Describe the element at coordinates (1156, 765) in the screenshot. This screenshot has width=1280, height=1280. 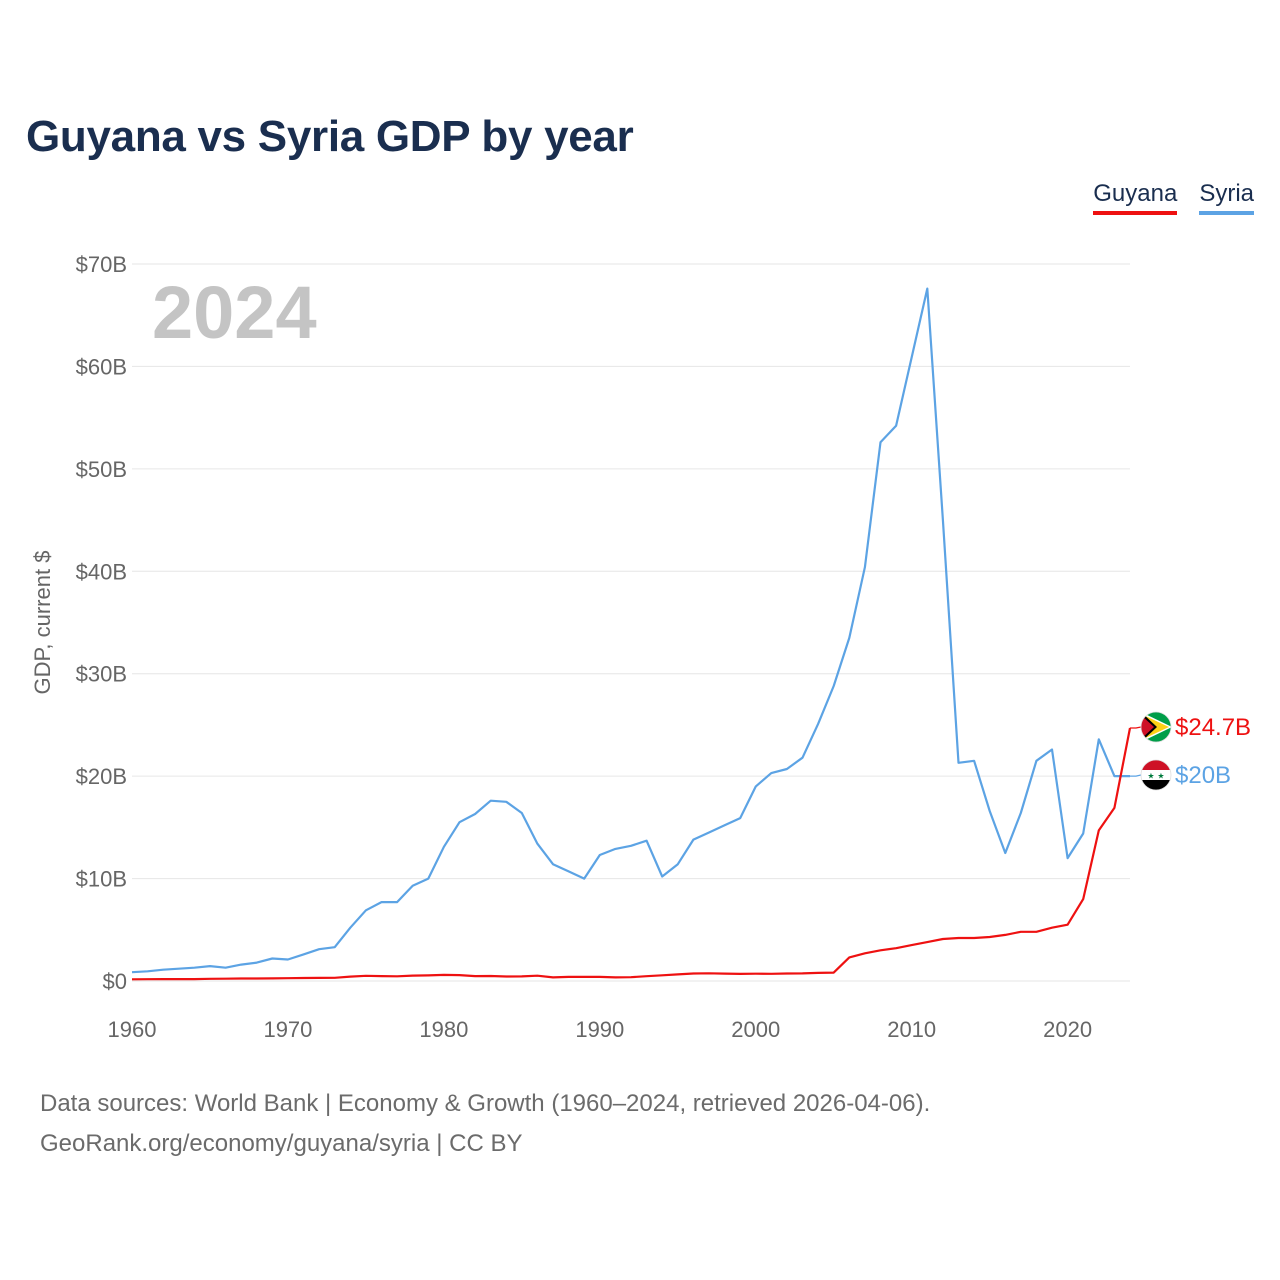
I see `flag-red-band` at that location.